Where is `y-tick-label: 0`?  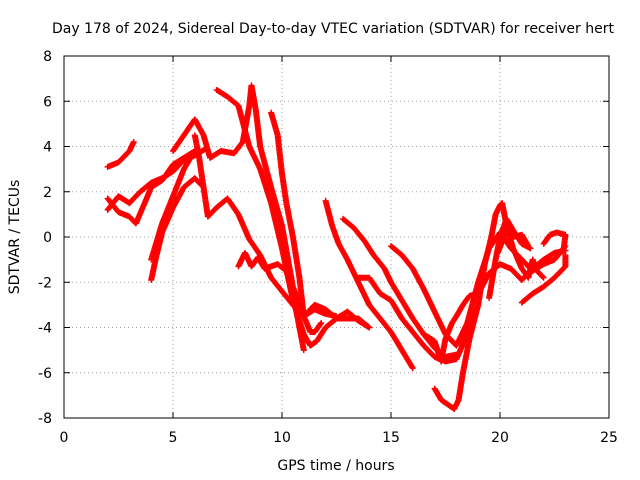 y-tick-label: 0 is located at coordinates (47, 238).